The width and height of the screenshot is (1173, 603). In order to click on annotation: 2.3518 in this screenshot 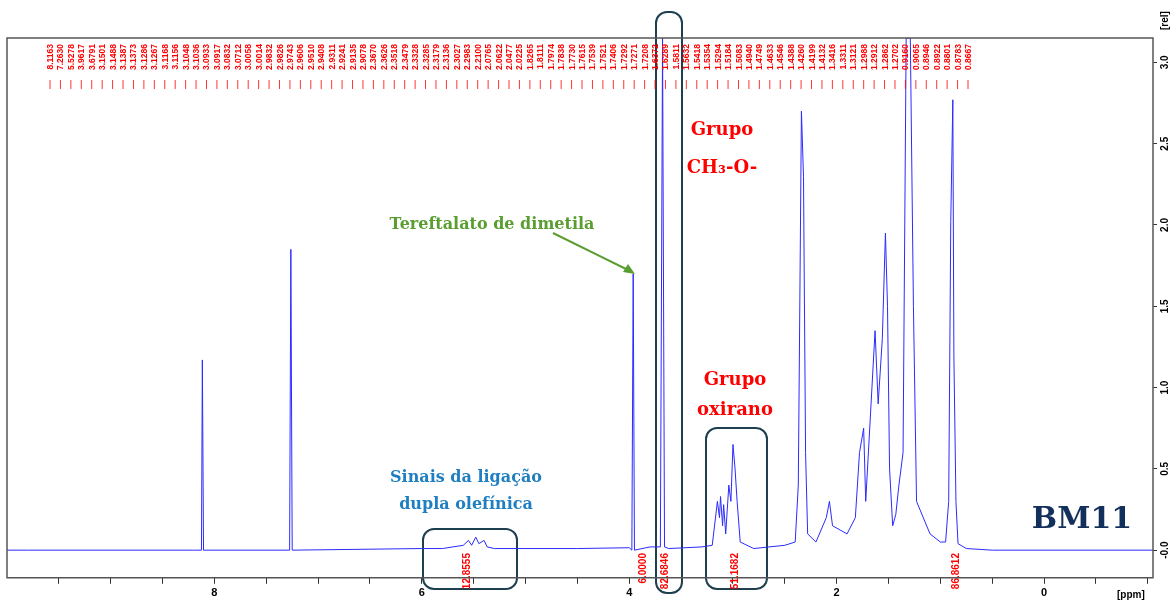, I will do `click(394, 56)`.